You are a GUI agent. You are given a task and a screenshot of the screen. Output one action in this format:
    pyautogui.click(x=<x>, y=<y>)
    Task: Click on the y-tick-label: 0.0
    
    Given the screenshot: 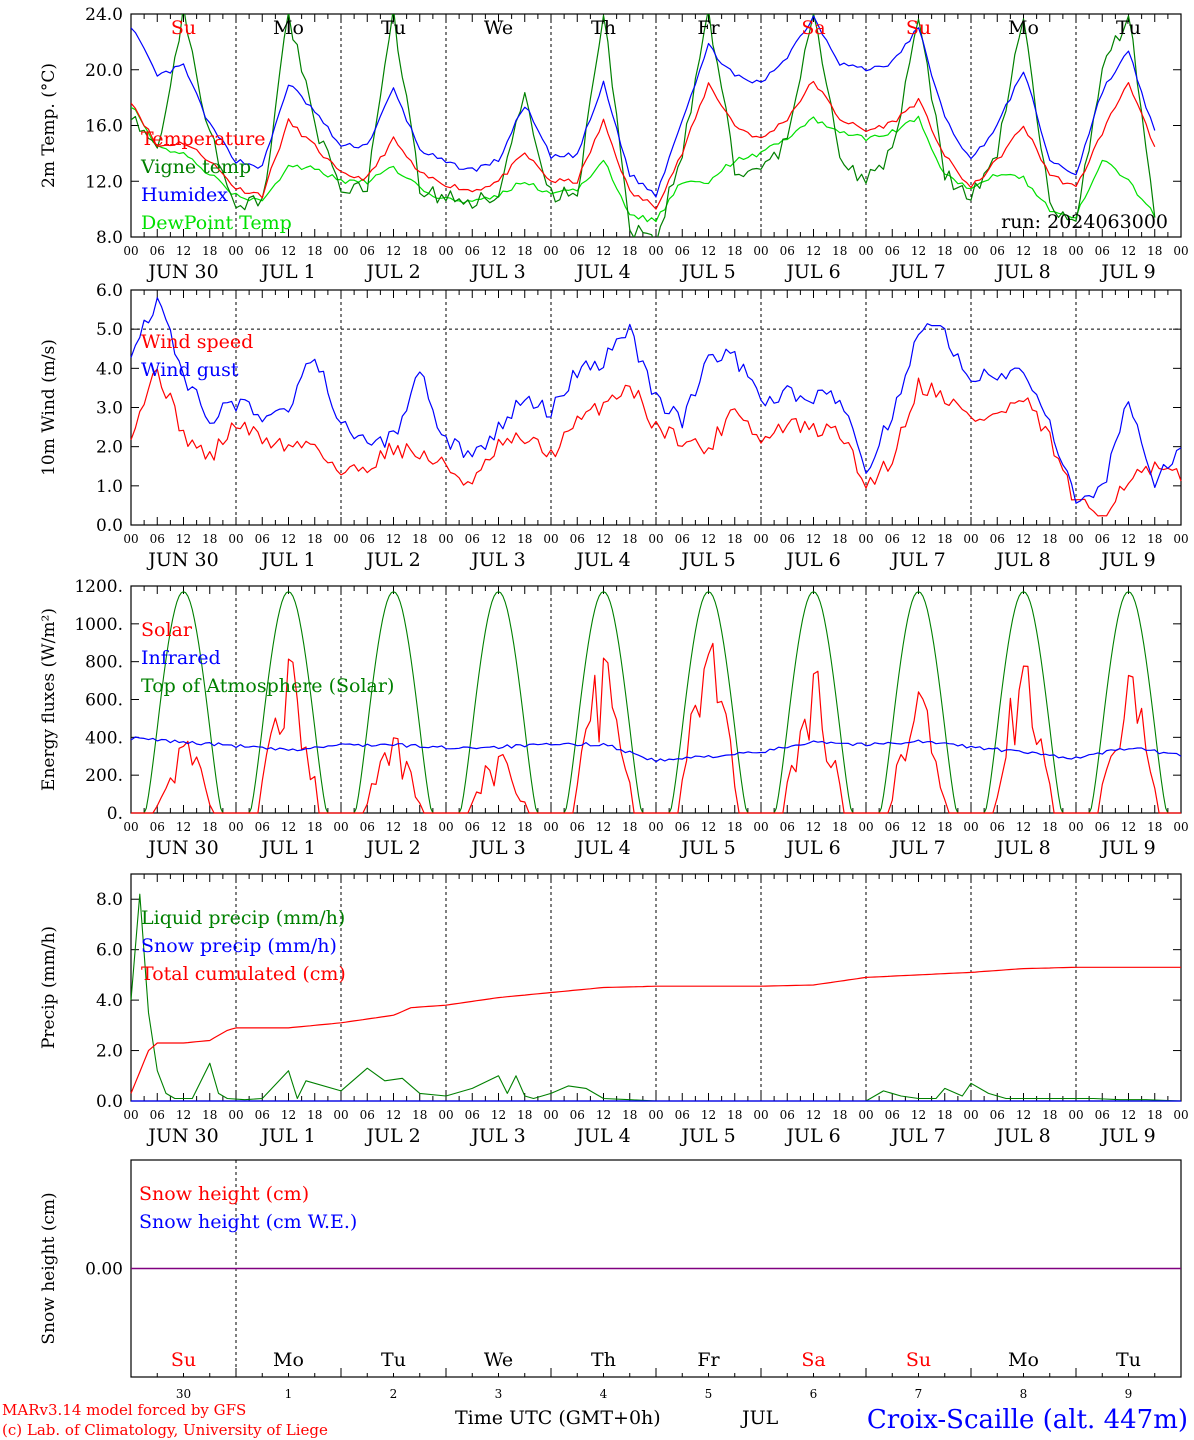 What is the action you would take?
    pyautogui.click(x=109, y=526)
    